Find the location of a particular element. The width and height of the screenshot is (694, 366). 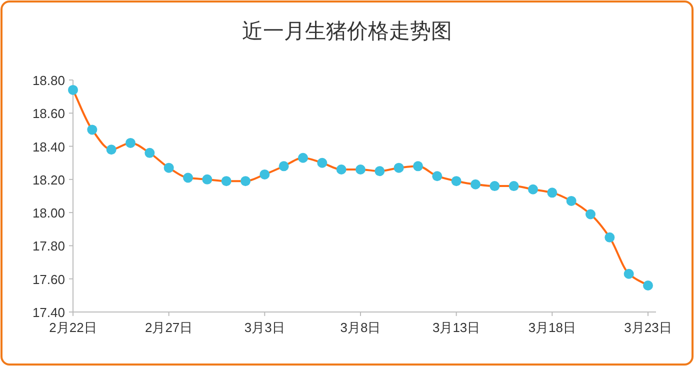

y-tick-label: 17.60 is located at coordinates (48, 279).